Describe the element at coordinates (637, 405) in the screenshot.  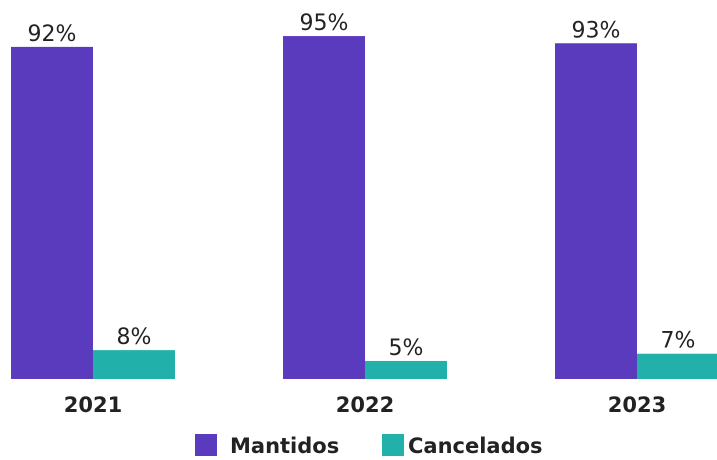
I see `x-tick-label: 2023` at that location.